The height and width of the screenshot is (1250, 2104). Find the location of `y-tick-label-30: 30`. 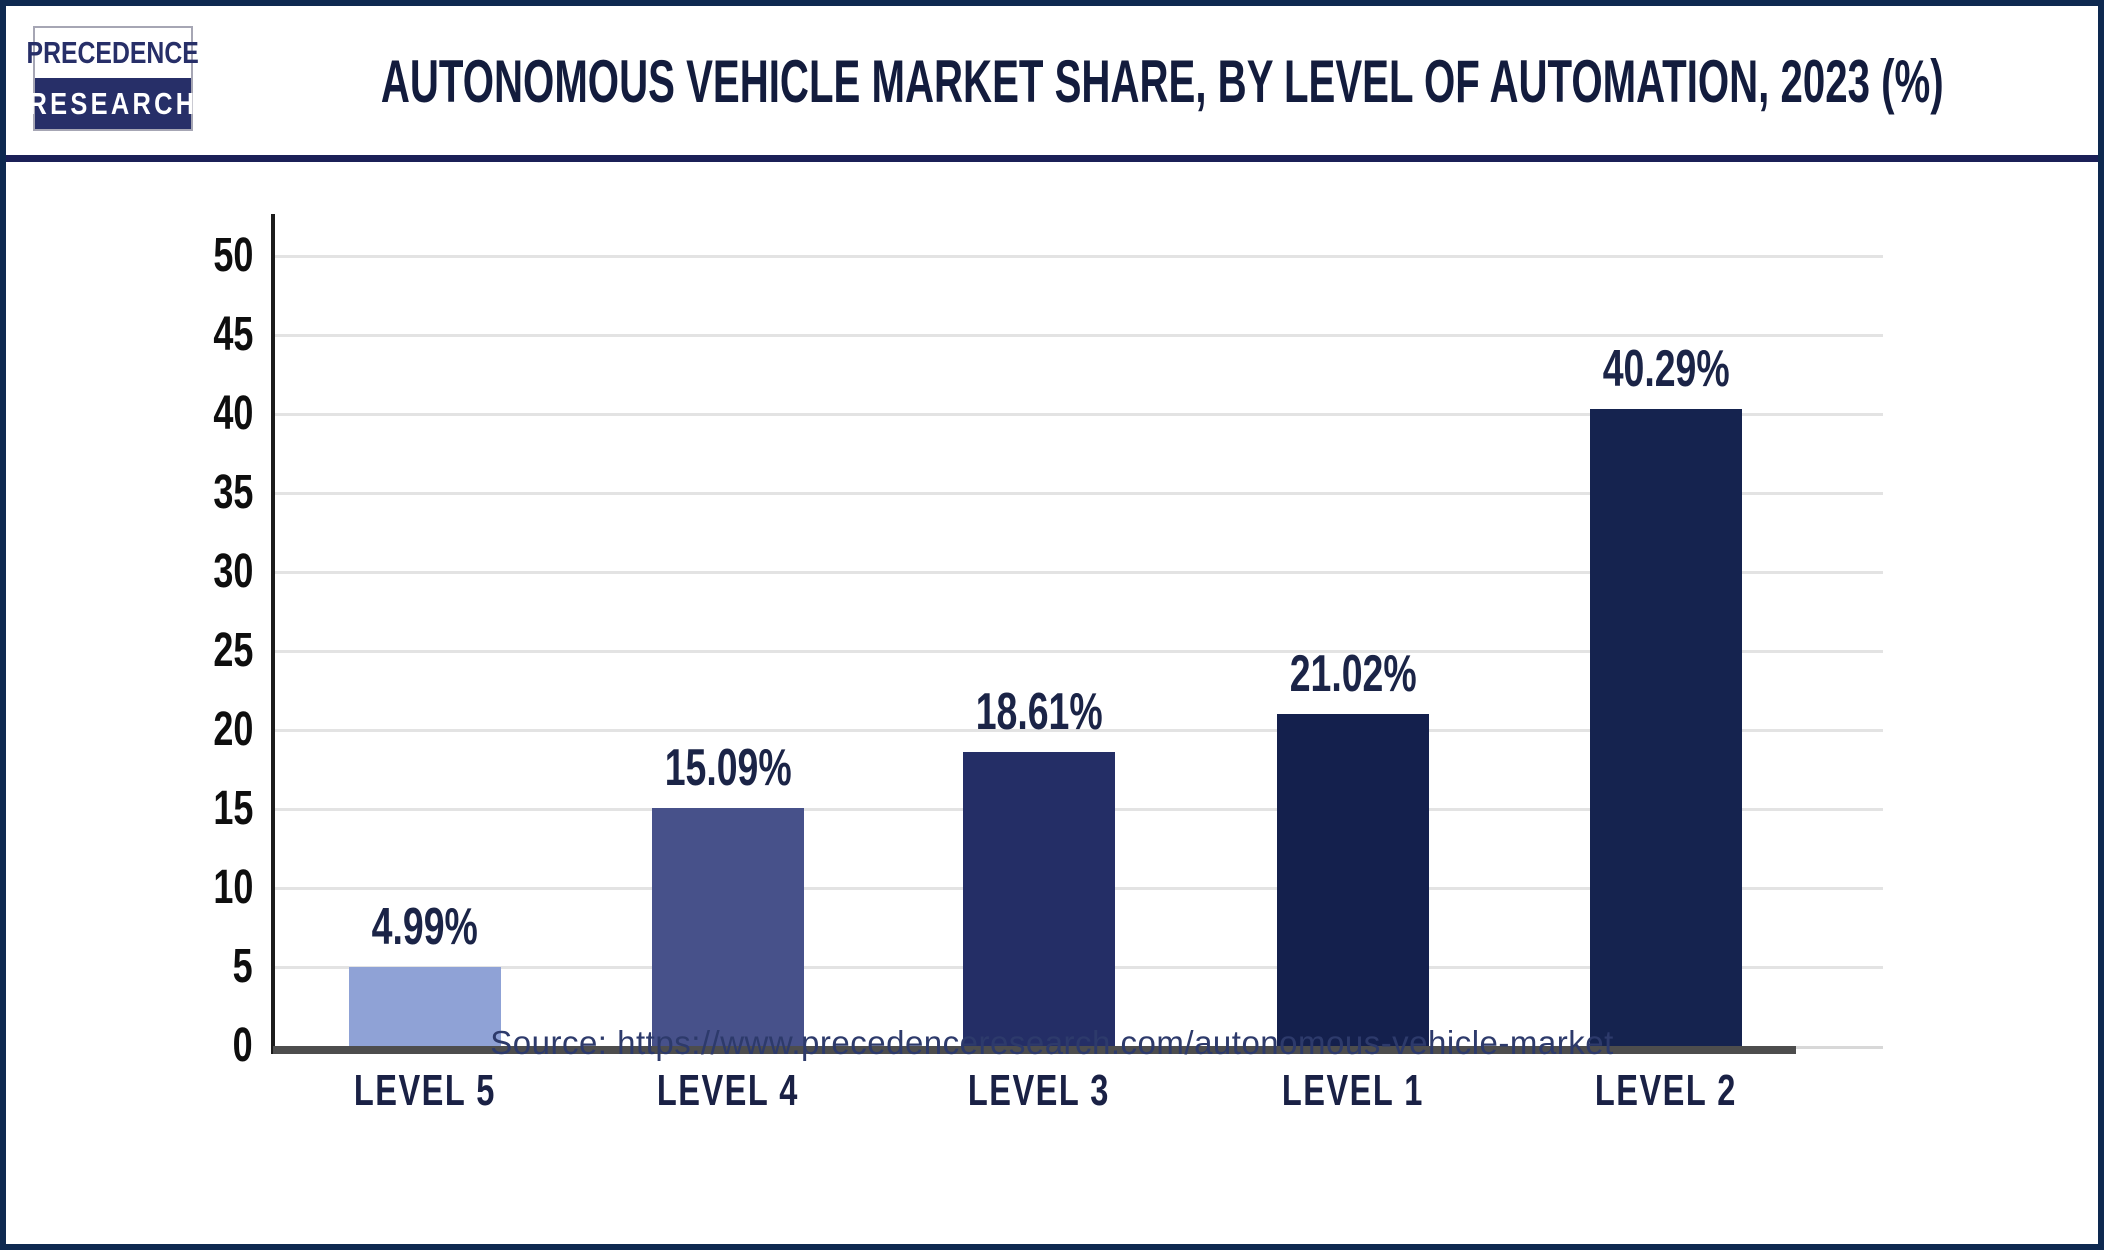

y-tick-label-30: 30 is located at coordinates (193, 572).